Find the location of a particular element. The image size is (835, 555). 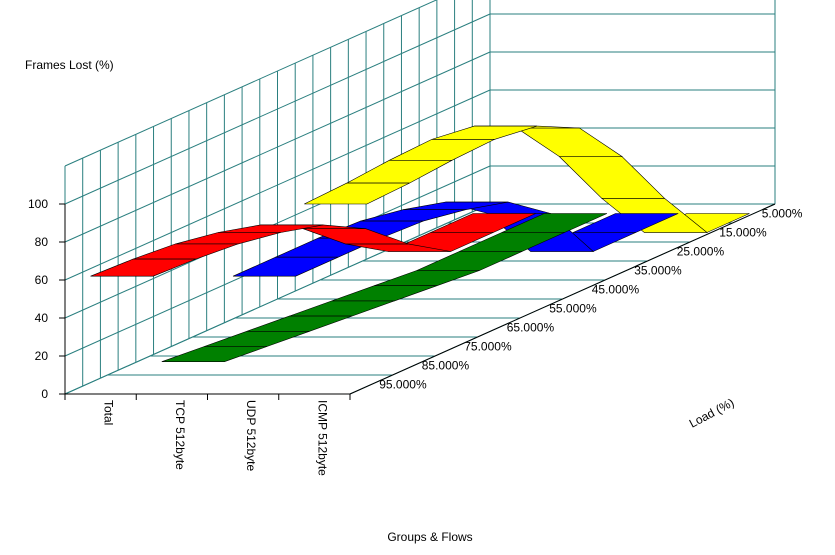

series-tcp-512byte is located at coordinates (384, 288).